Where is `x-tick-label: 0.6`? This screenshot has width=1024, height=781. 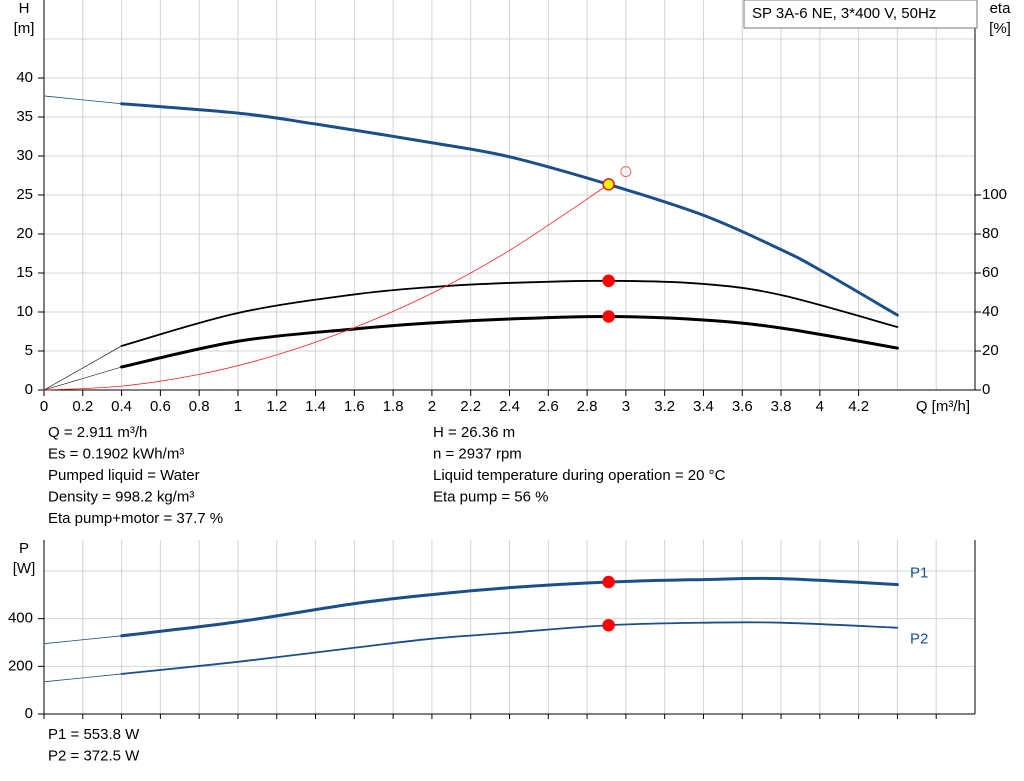
x-tick-label: 0.6 is located at coordinates (160, 406).